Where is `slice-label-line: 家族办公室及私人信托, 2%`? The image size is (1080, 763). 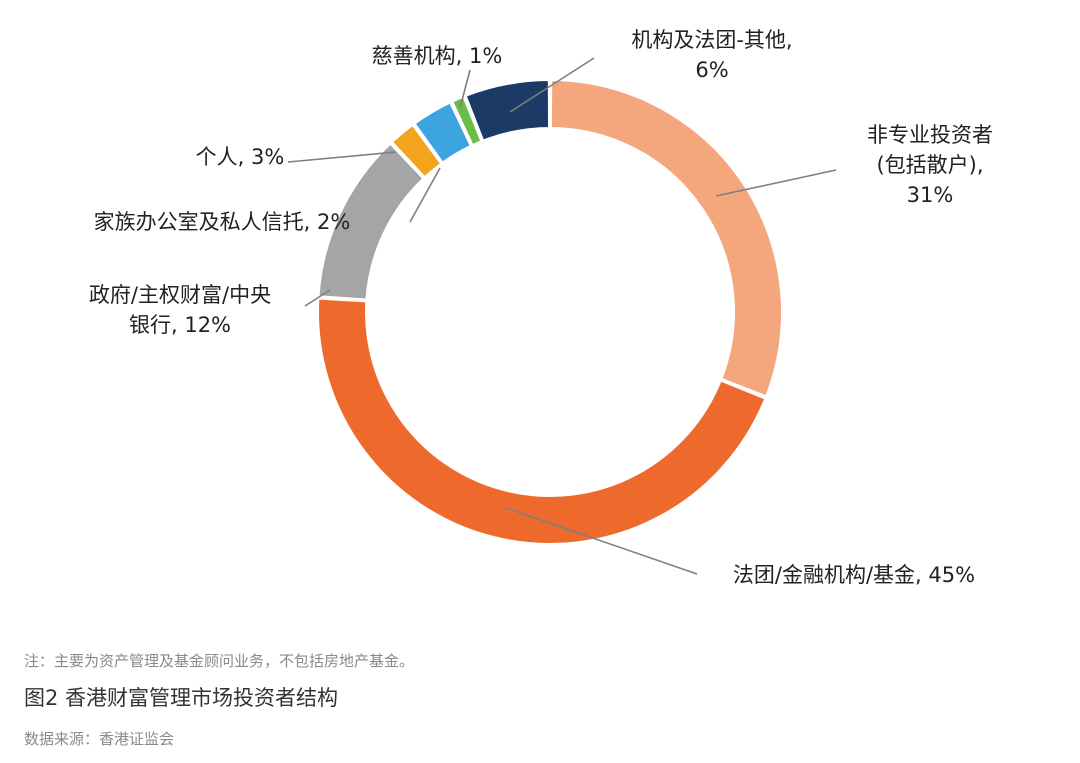
slice-label-line: 家族办公室及私人信托, 2% is located at coordinates (222, 222).